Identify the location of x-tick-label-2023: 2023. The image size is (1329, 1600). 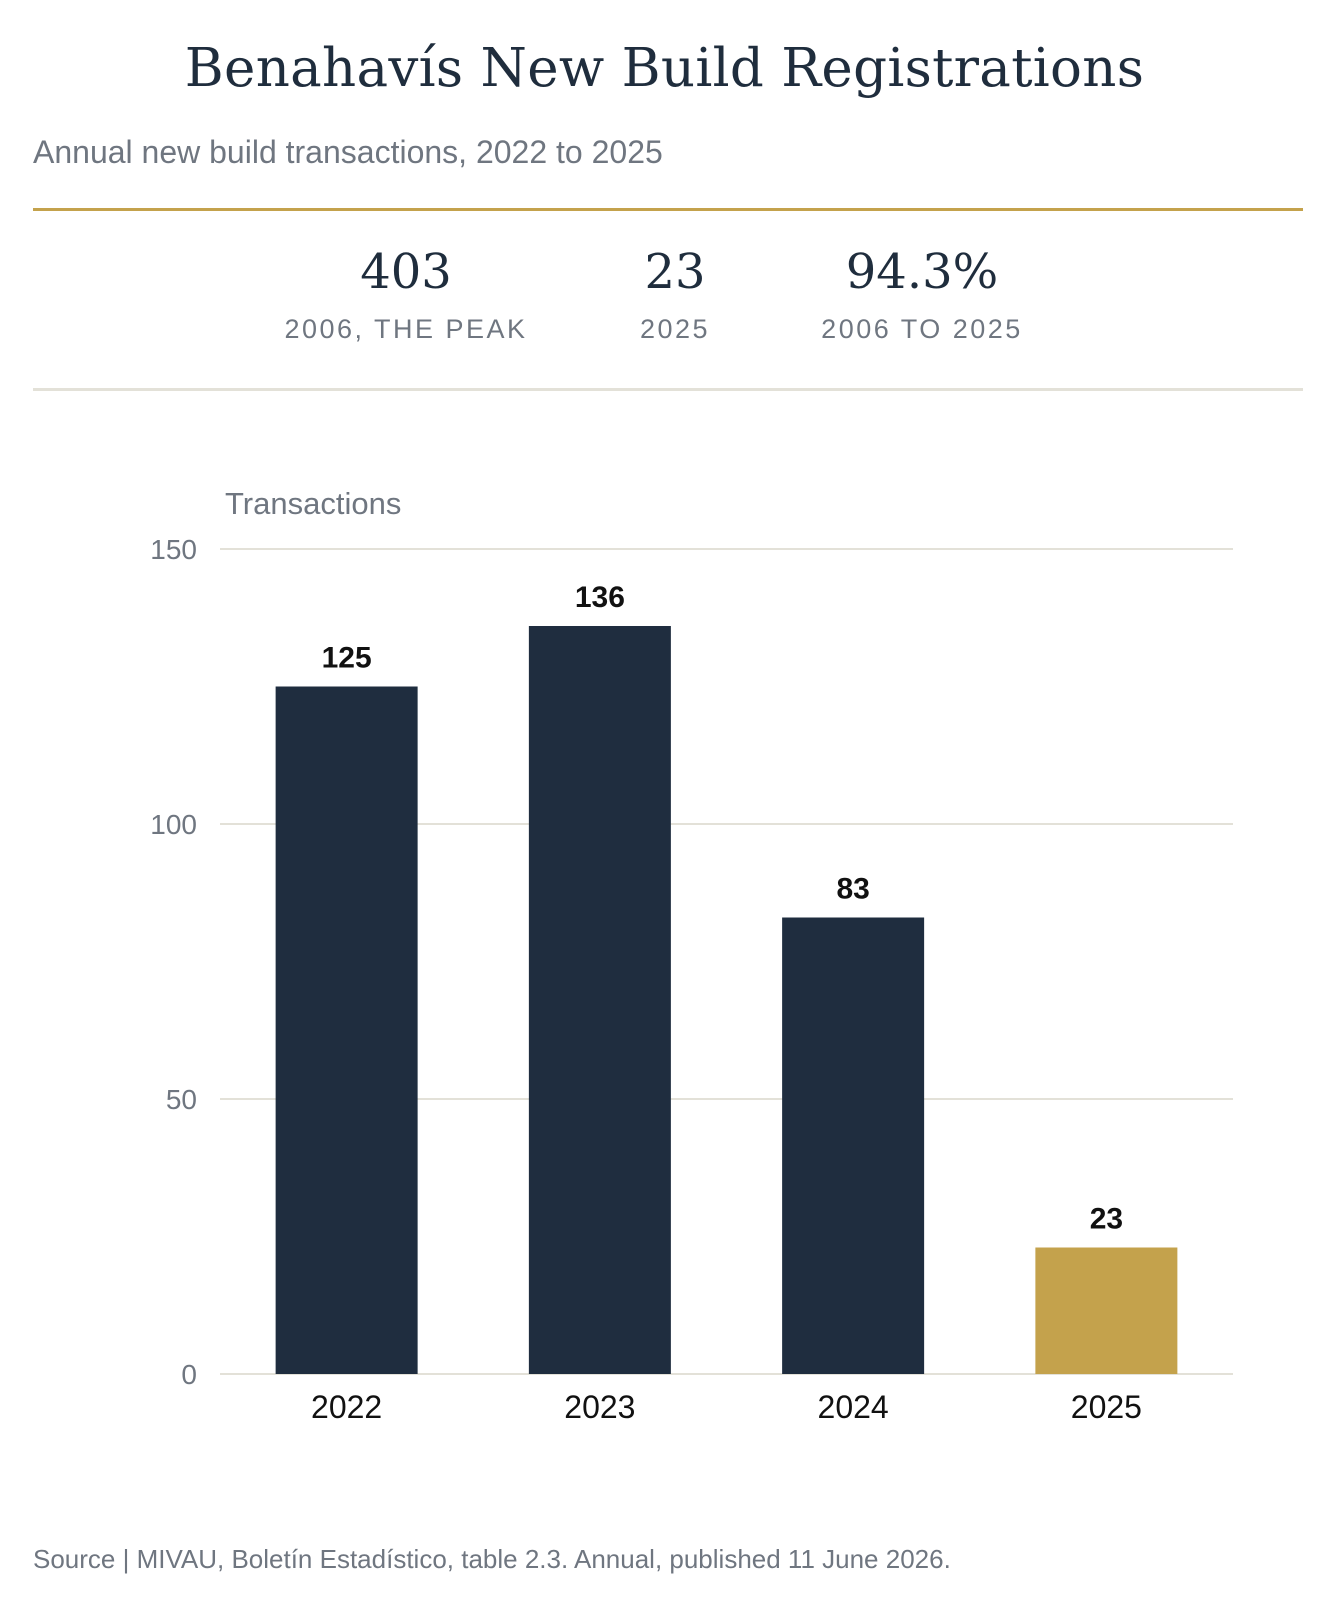
(599, 1407).